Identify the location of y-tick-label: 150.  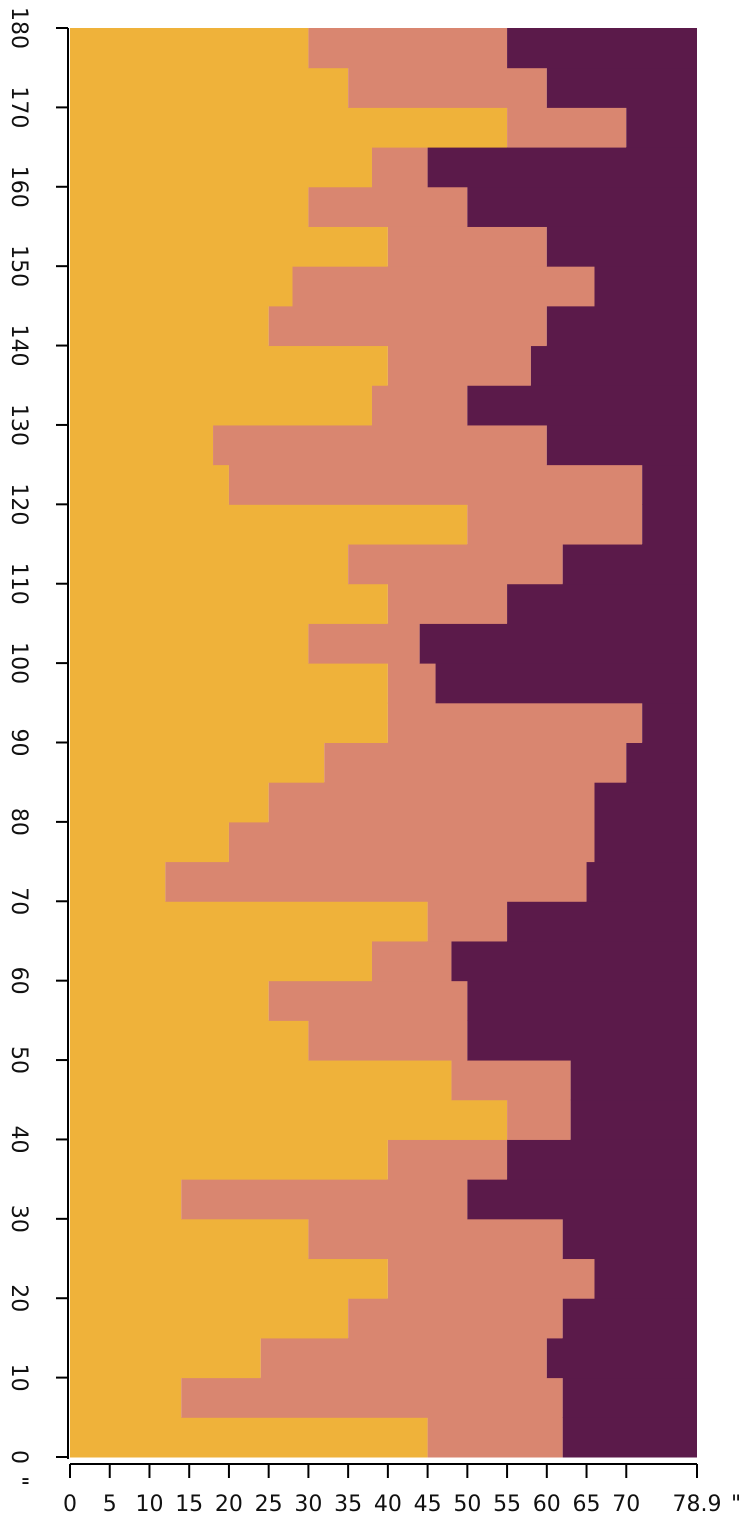
(18, 266).